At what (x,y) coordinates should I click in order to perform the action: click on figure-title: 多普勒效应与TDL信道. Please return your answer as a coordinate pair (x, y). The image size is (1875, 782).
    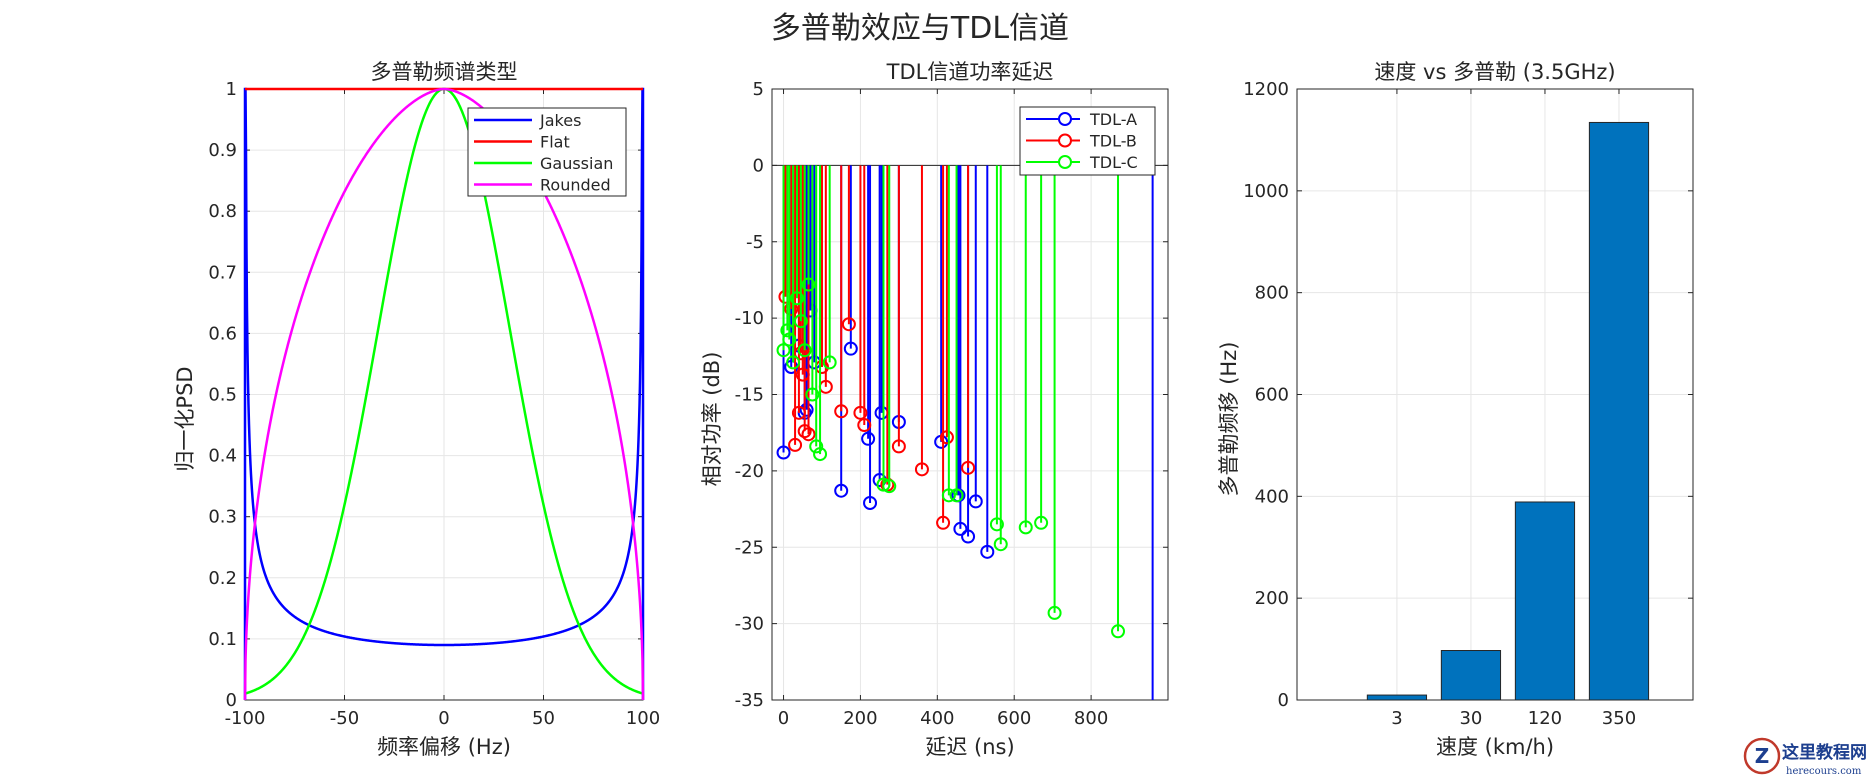
    Looking at the image, I should click on (920, 28).